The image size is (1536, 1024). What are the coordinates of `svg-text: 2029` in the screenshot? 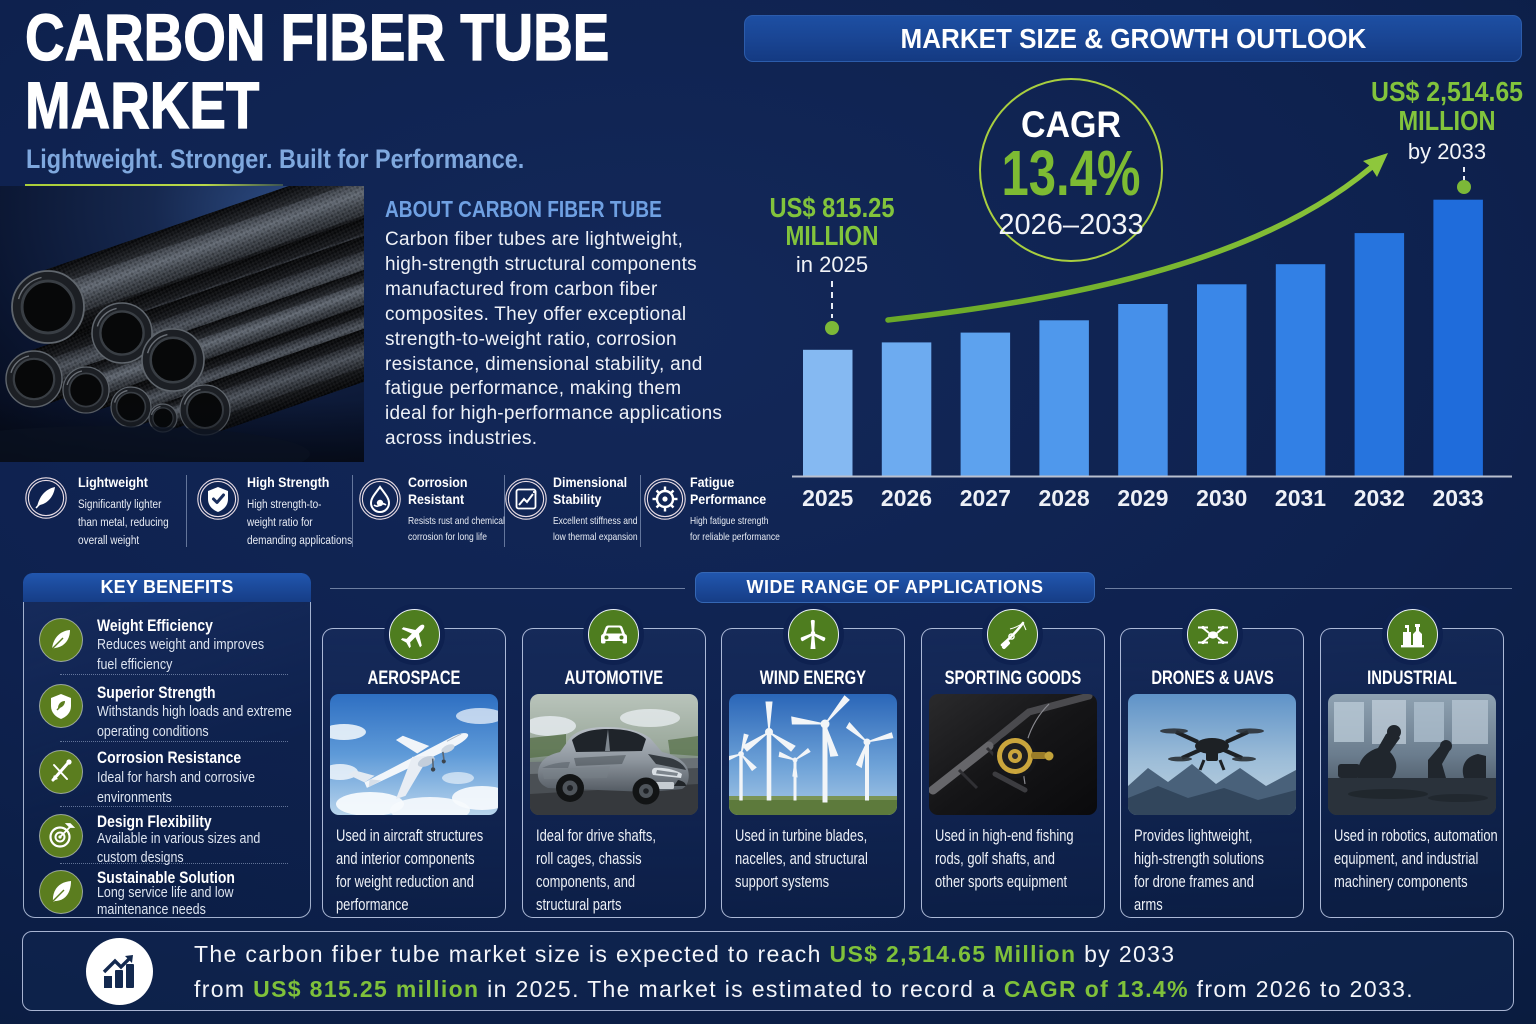 It's located at (1142, 498).